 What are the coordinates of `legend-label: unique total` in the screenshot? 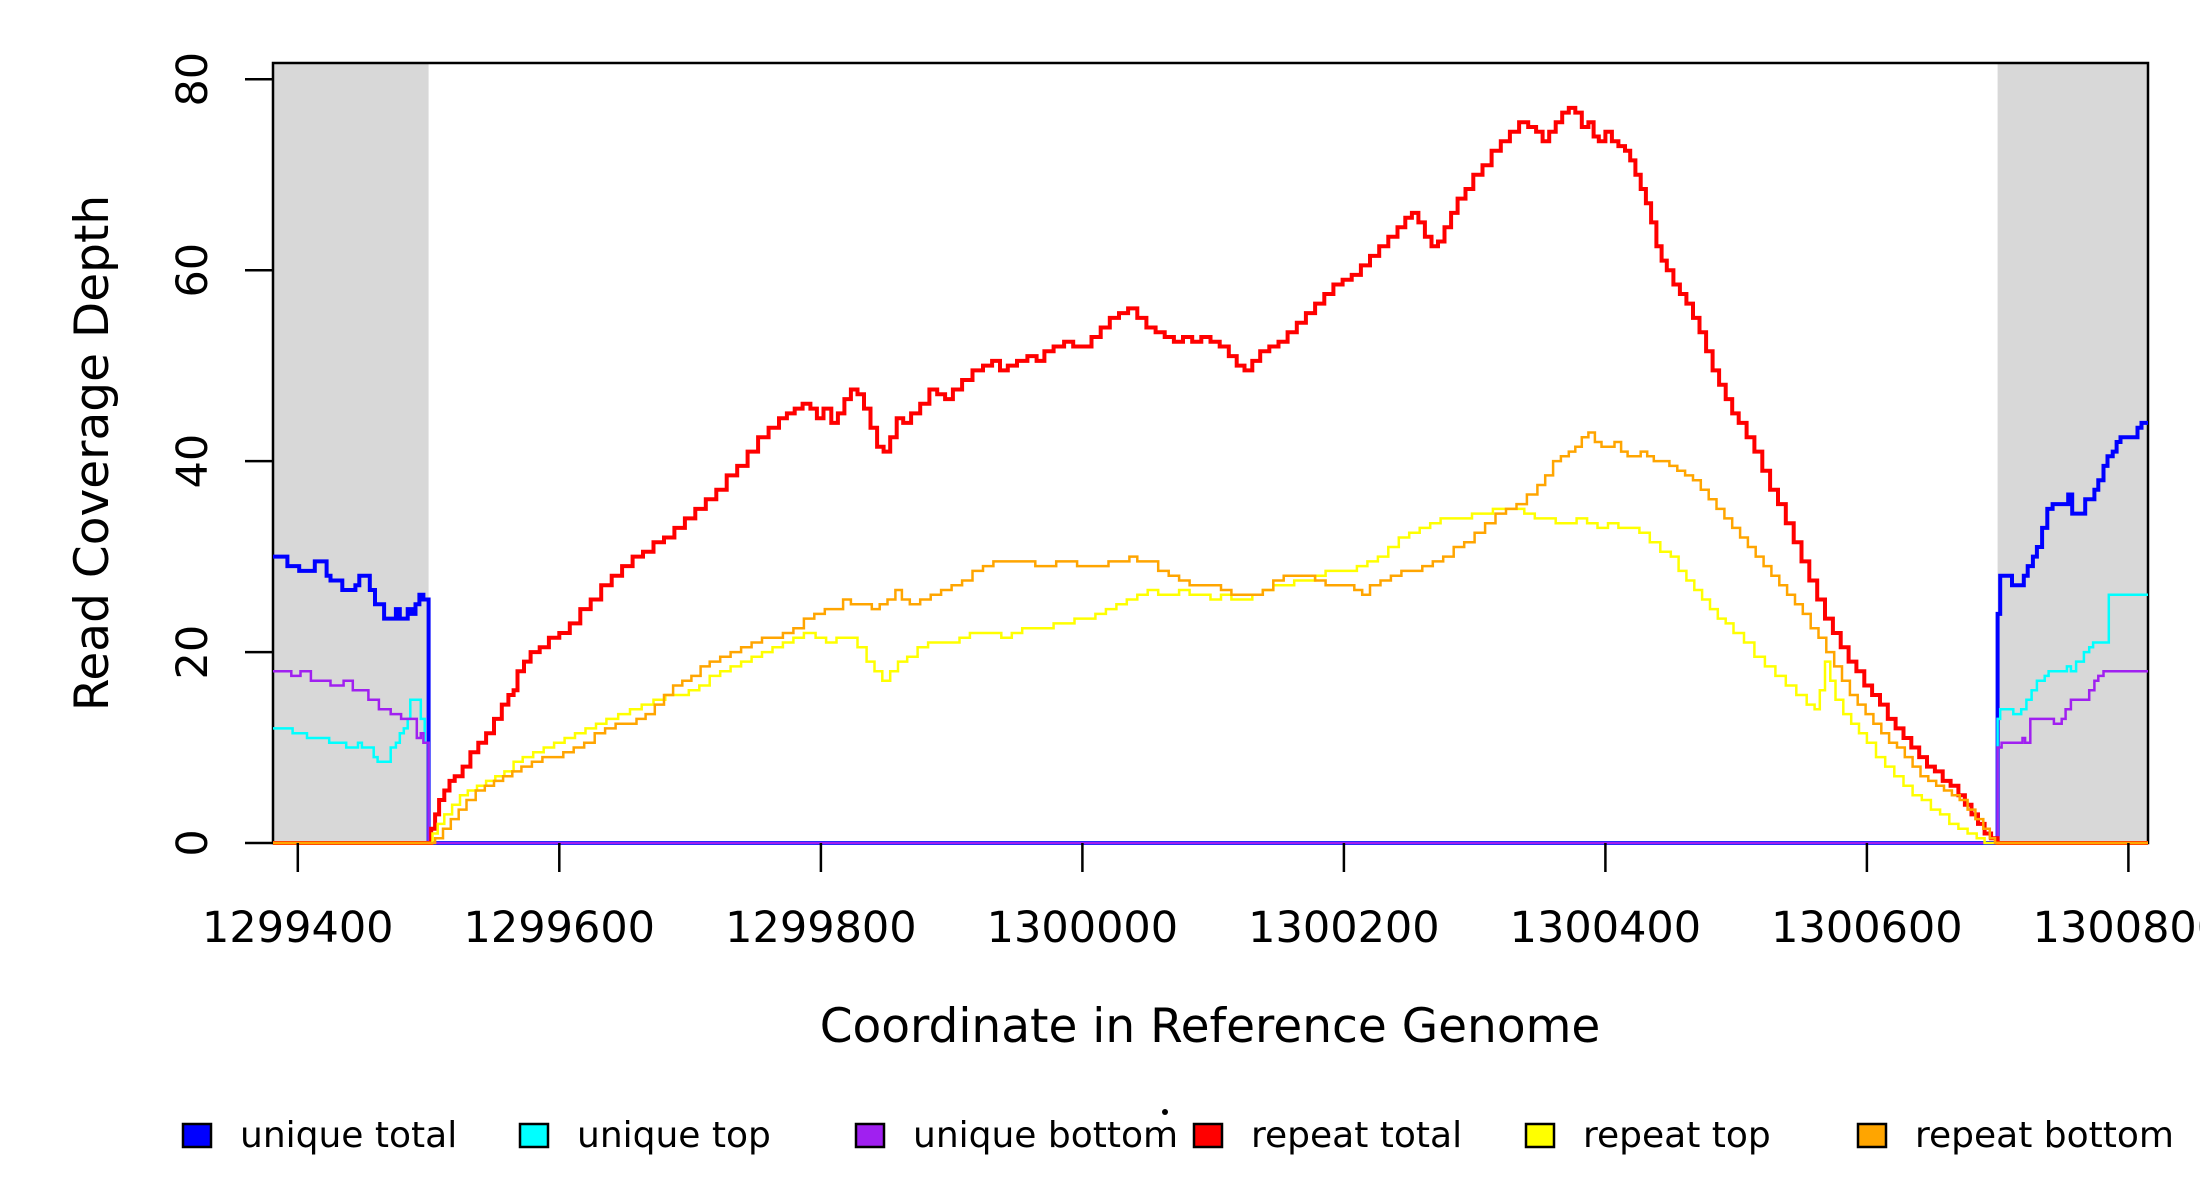 It's located at (348, 1135).